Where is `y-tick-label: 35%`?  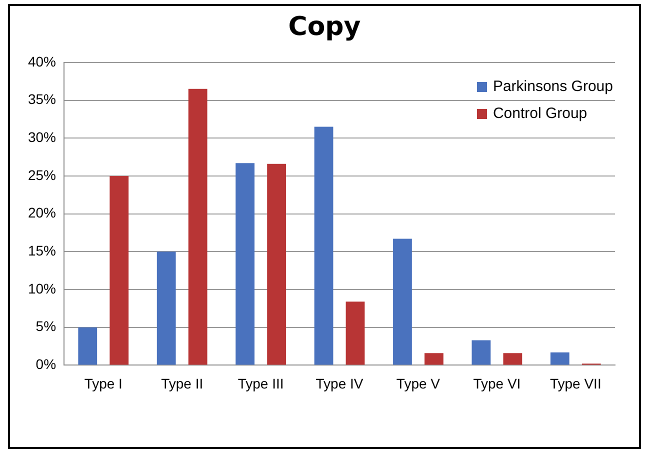 y-tick-label: 35% is located at coordinates (42, 99).